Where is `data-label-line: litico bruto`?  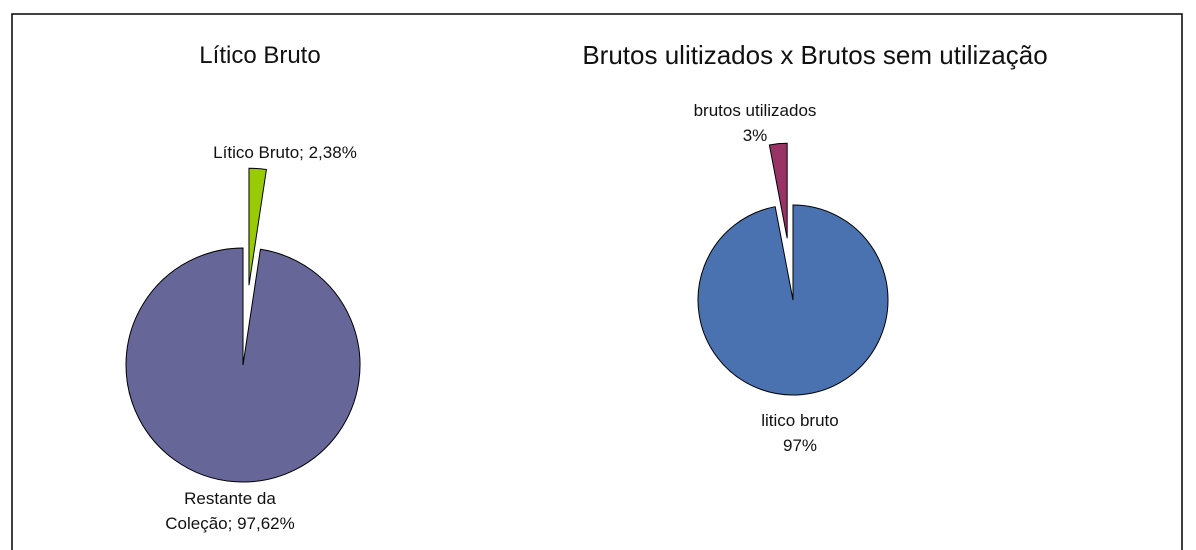 data-label-line: litico bruto is located at coordinates (800, 420).